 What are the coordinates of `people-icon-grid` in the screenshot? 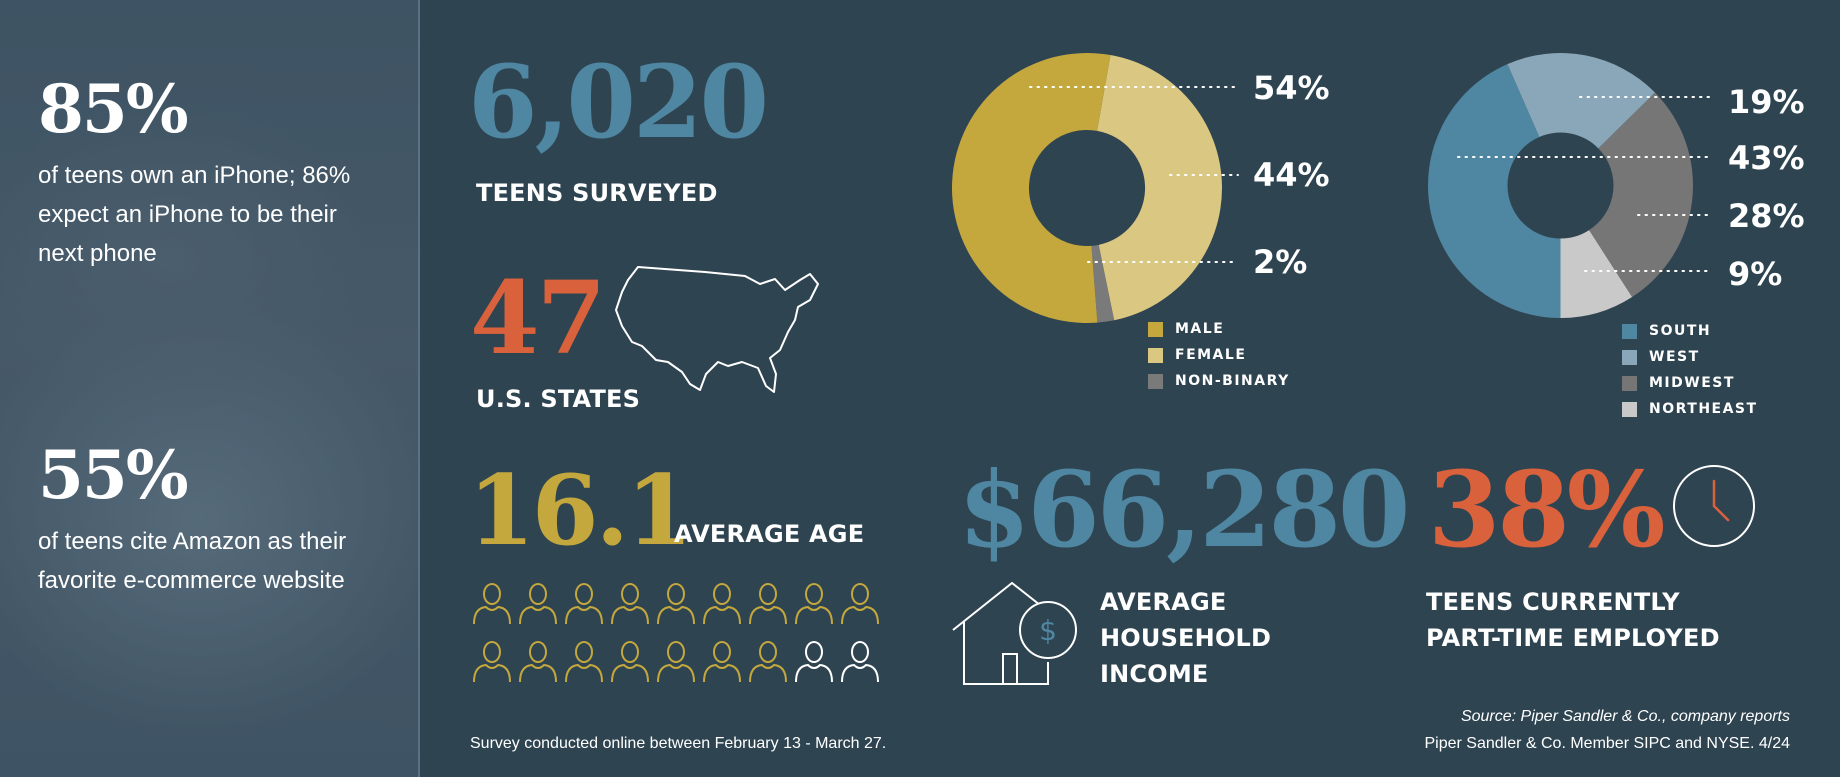 It's located at (676, 633).